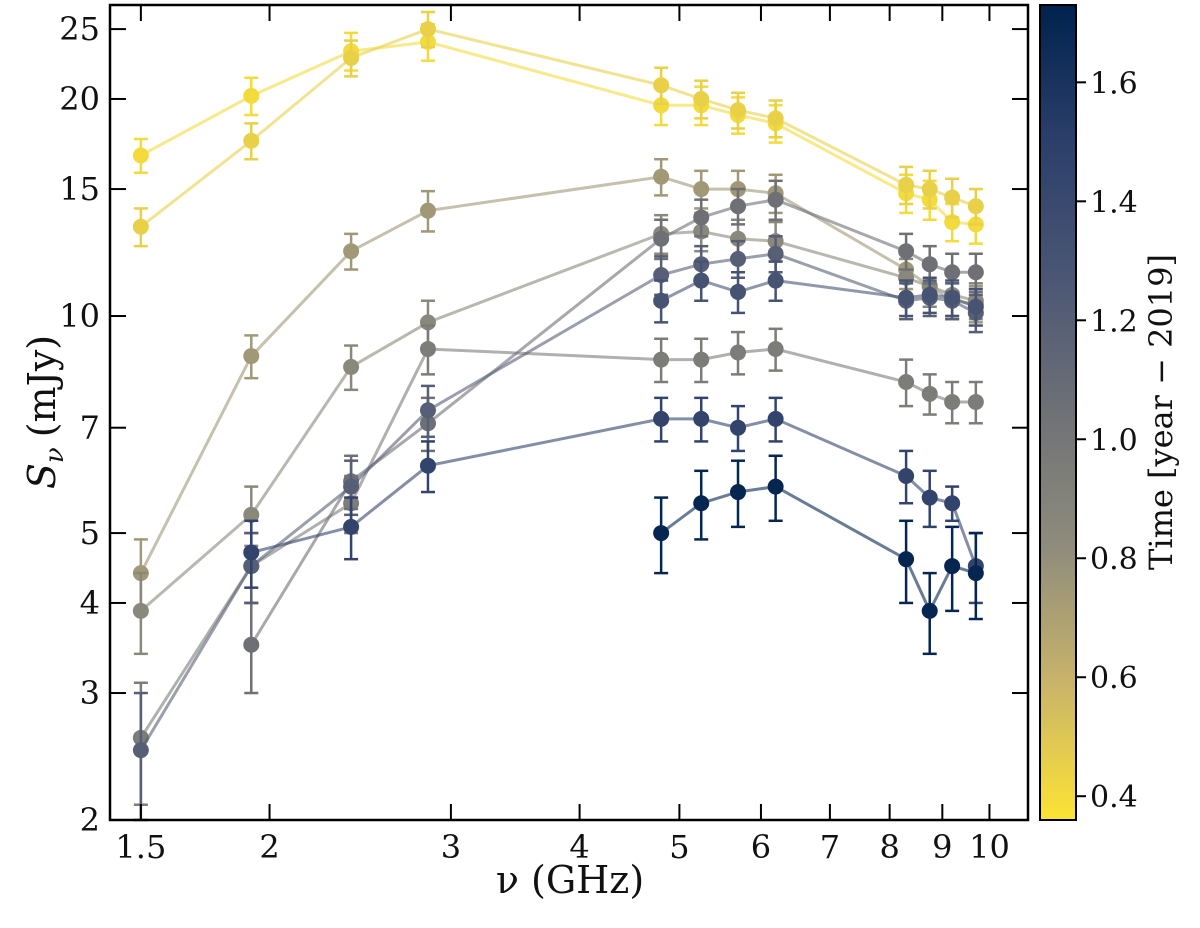 The height and width of the screenshot is (928, 1200). Describe the element at coordinates (79, 29) in the screenshot. I see `y-tick-label: 25` at that location.